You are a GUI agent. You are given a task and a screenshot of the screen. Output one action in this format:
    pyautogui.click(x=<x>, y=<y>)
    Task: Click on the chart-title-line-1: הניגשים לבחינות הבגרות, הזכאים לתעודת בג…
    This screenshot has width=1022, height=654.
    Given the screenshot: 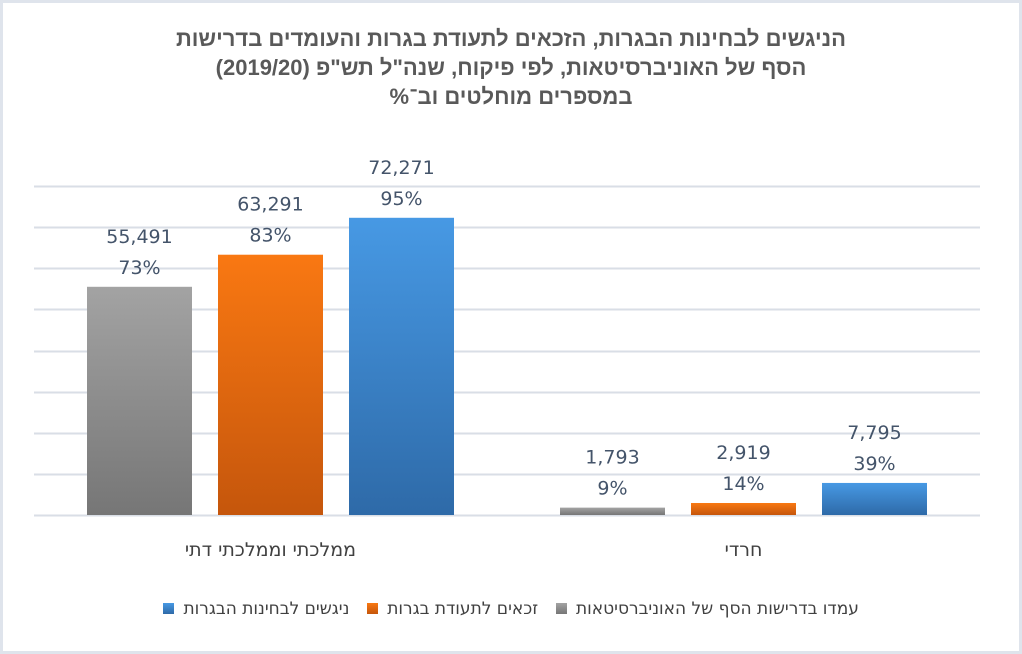 What is the action you would take?
    pyautogui.click(x=511, y=38)
    